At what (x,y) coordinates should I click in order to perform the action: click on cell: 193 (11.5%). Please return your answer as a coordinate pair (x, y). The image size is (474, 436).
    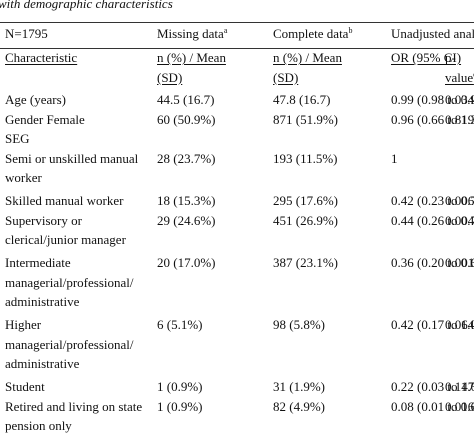
    Looking at the image, I should click on (305, 158).